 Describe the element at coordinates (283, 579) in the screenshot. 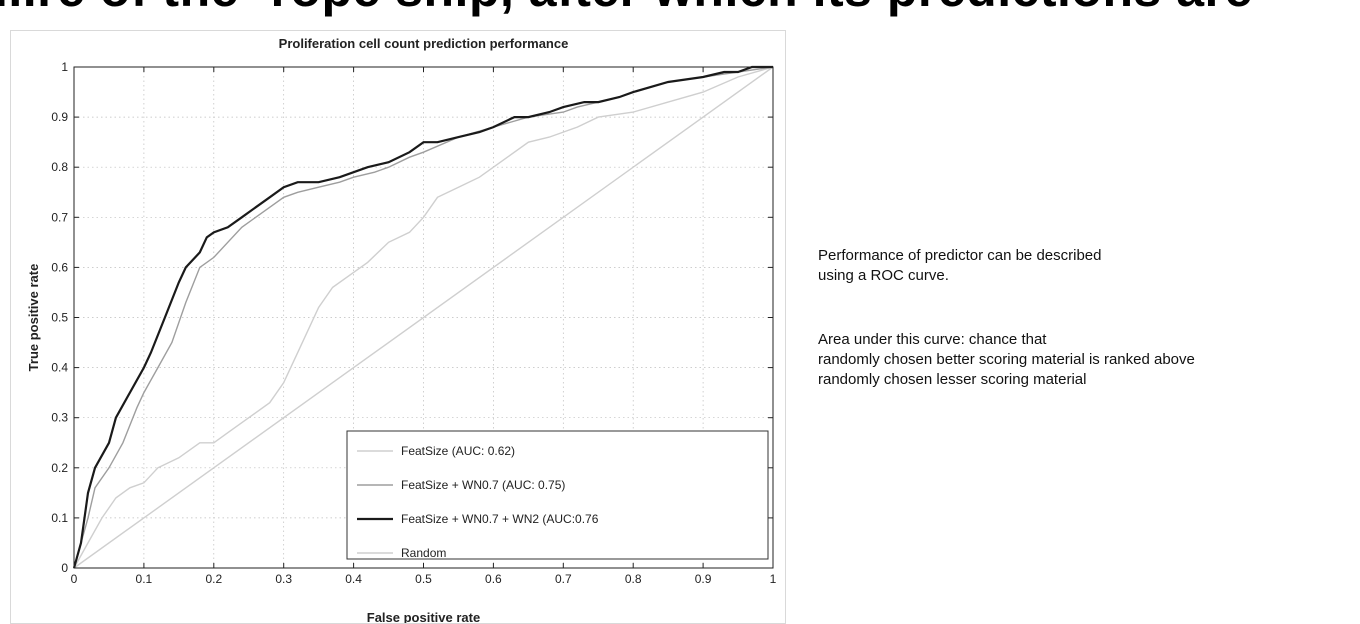

I see `x-tick-label: 0.3` at that location.